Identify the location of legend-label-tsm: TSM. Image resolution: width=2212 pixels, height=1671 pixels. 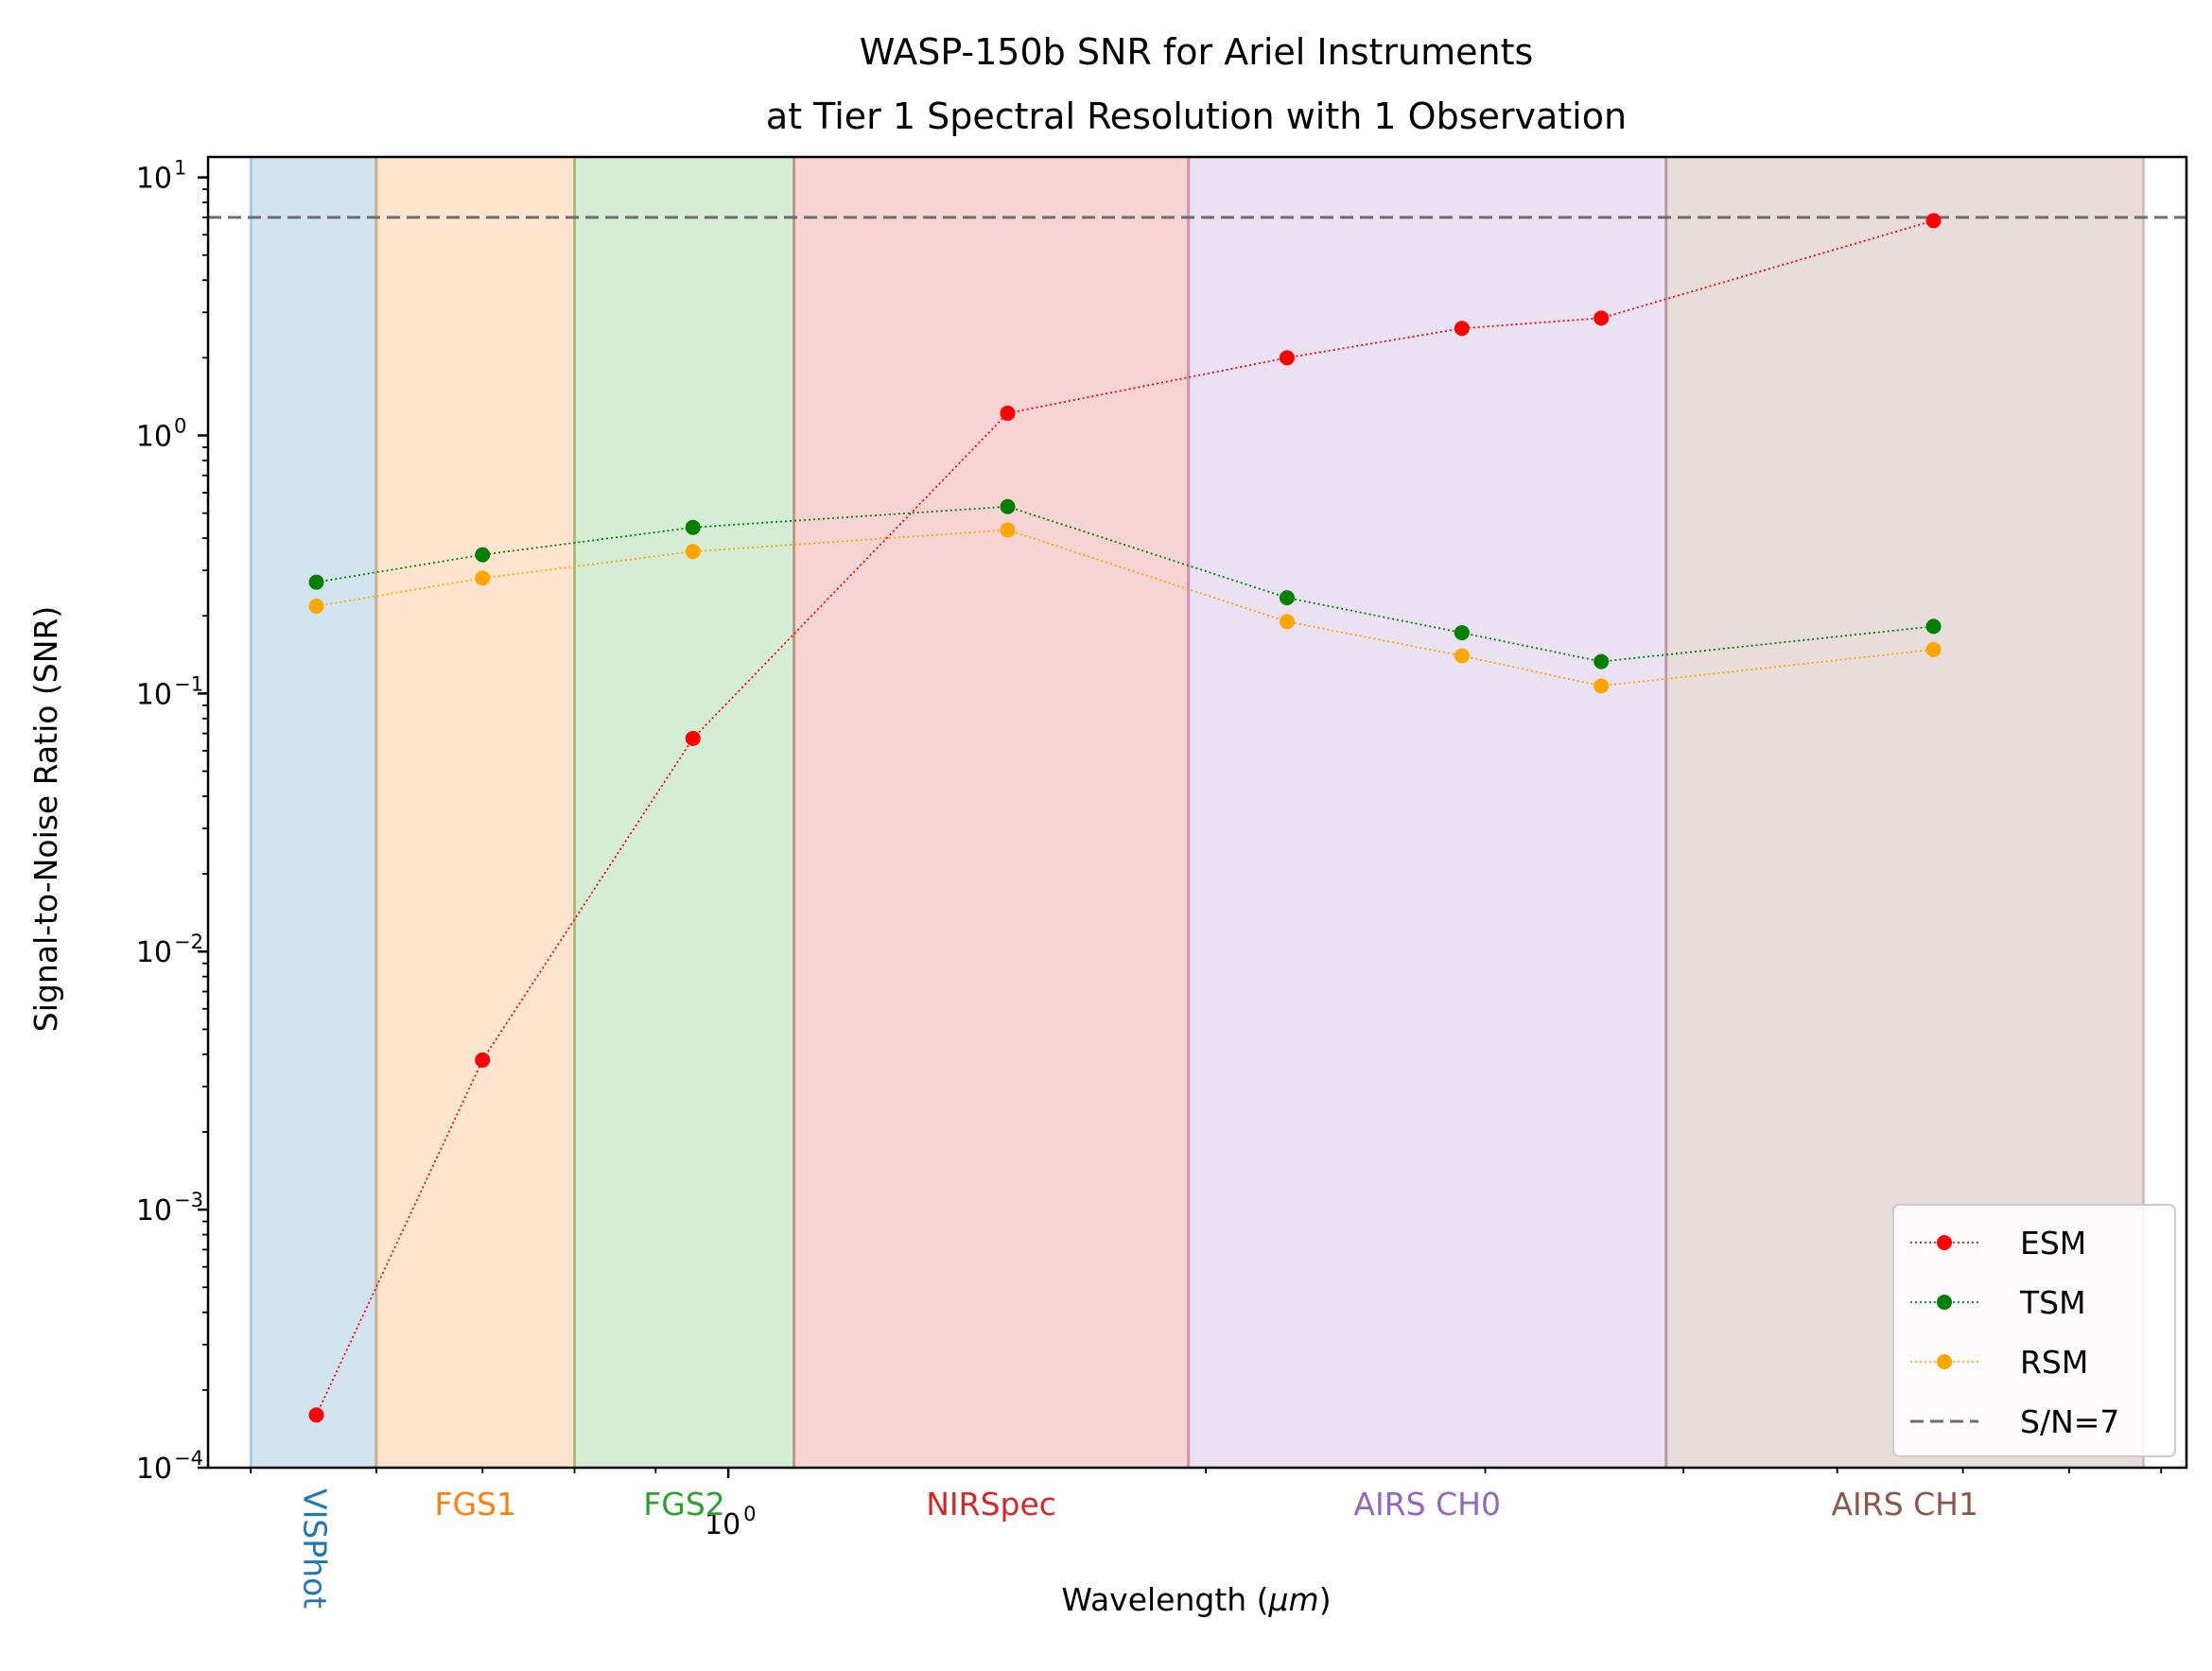
(2052, 1302).